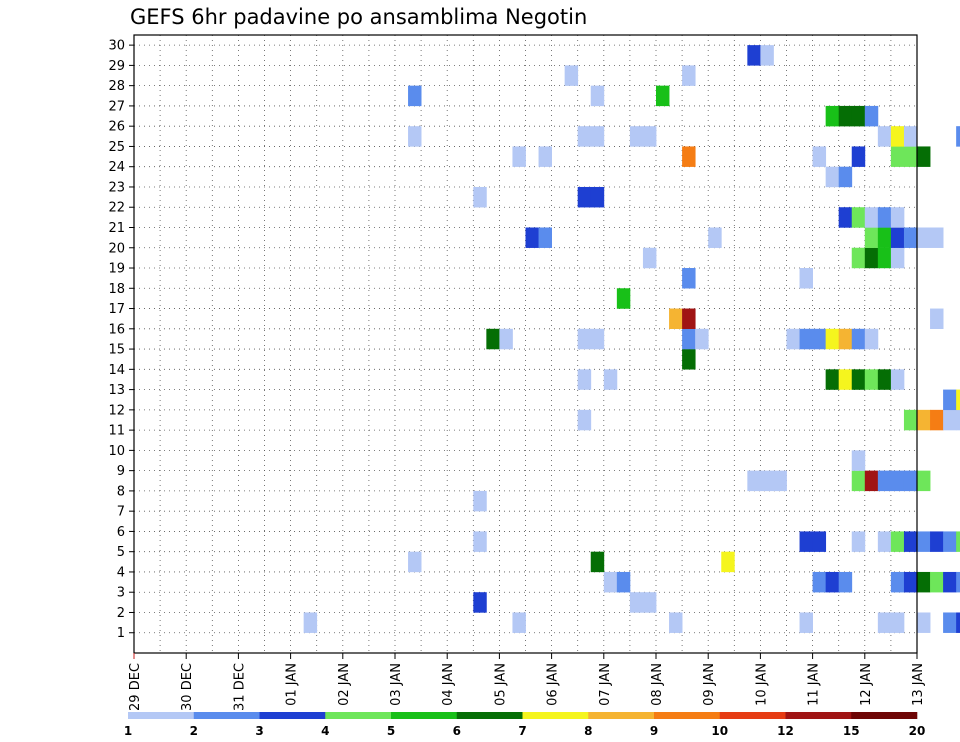 The image size is (960, 742). Describe the element at coordinates (116, 106) in the screenshot. I see `y-tick-label: 27` at that location.